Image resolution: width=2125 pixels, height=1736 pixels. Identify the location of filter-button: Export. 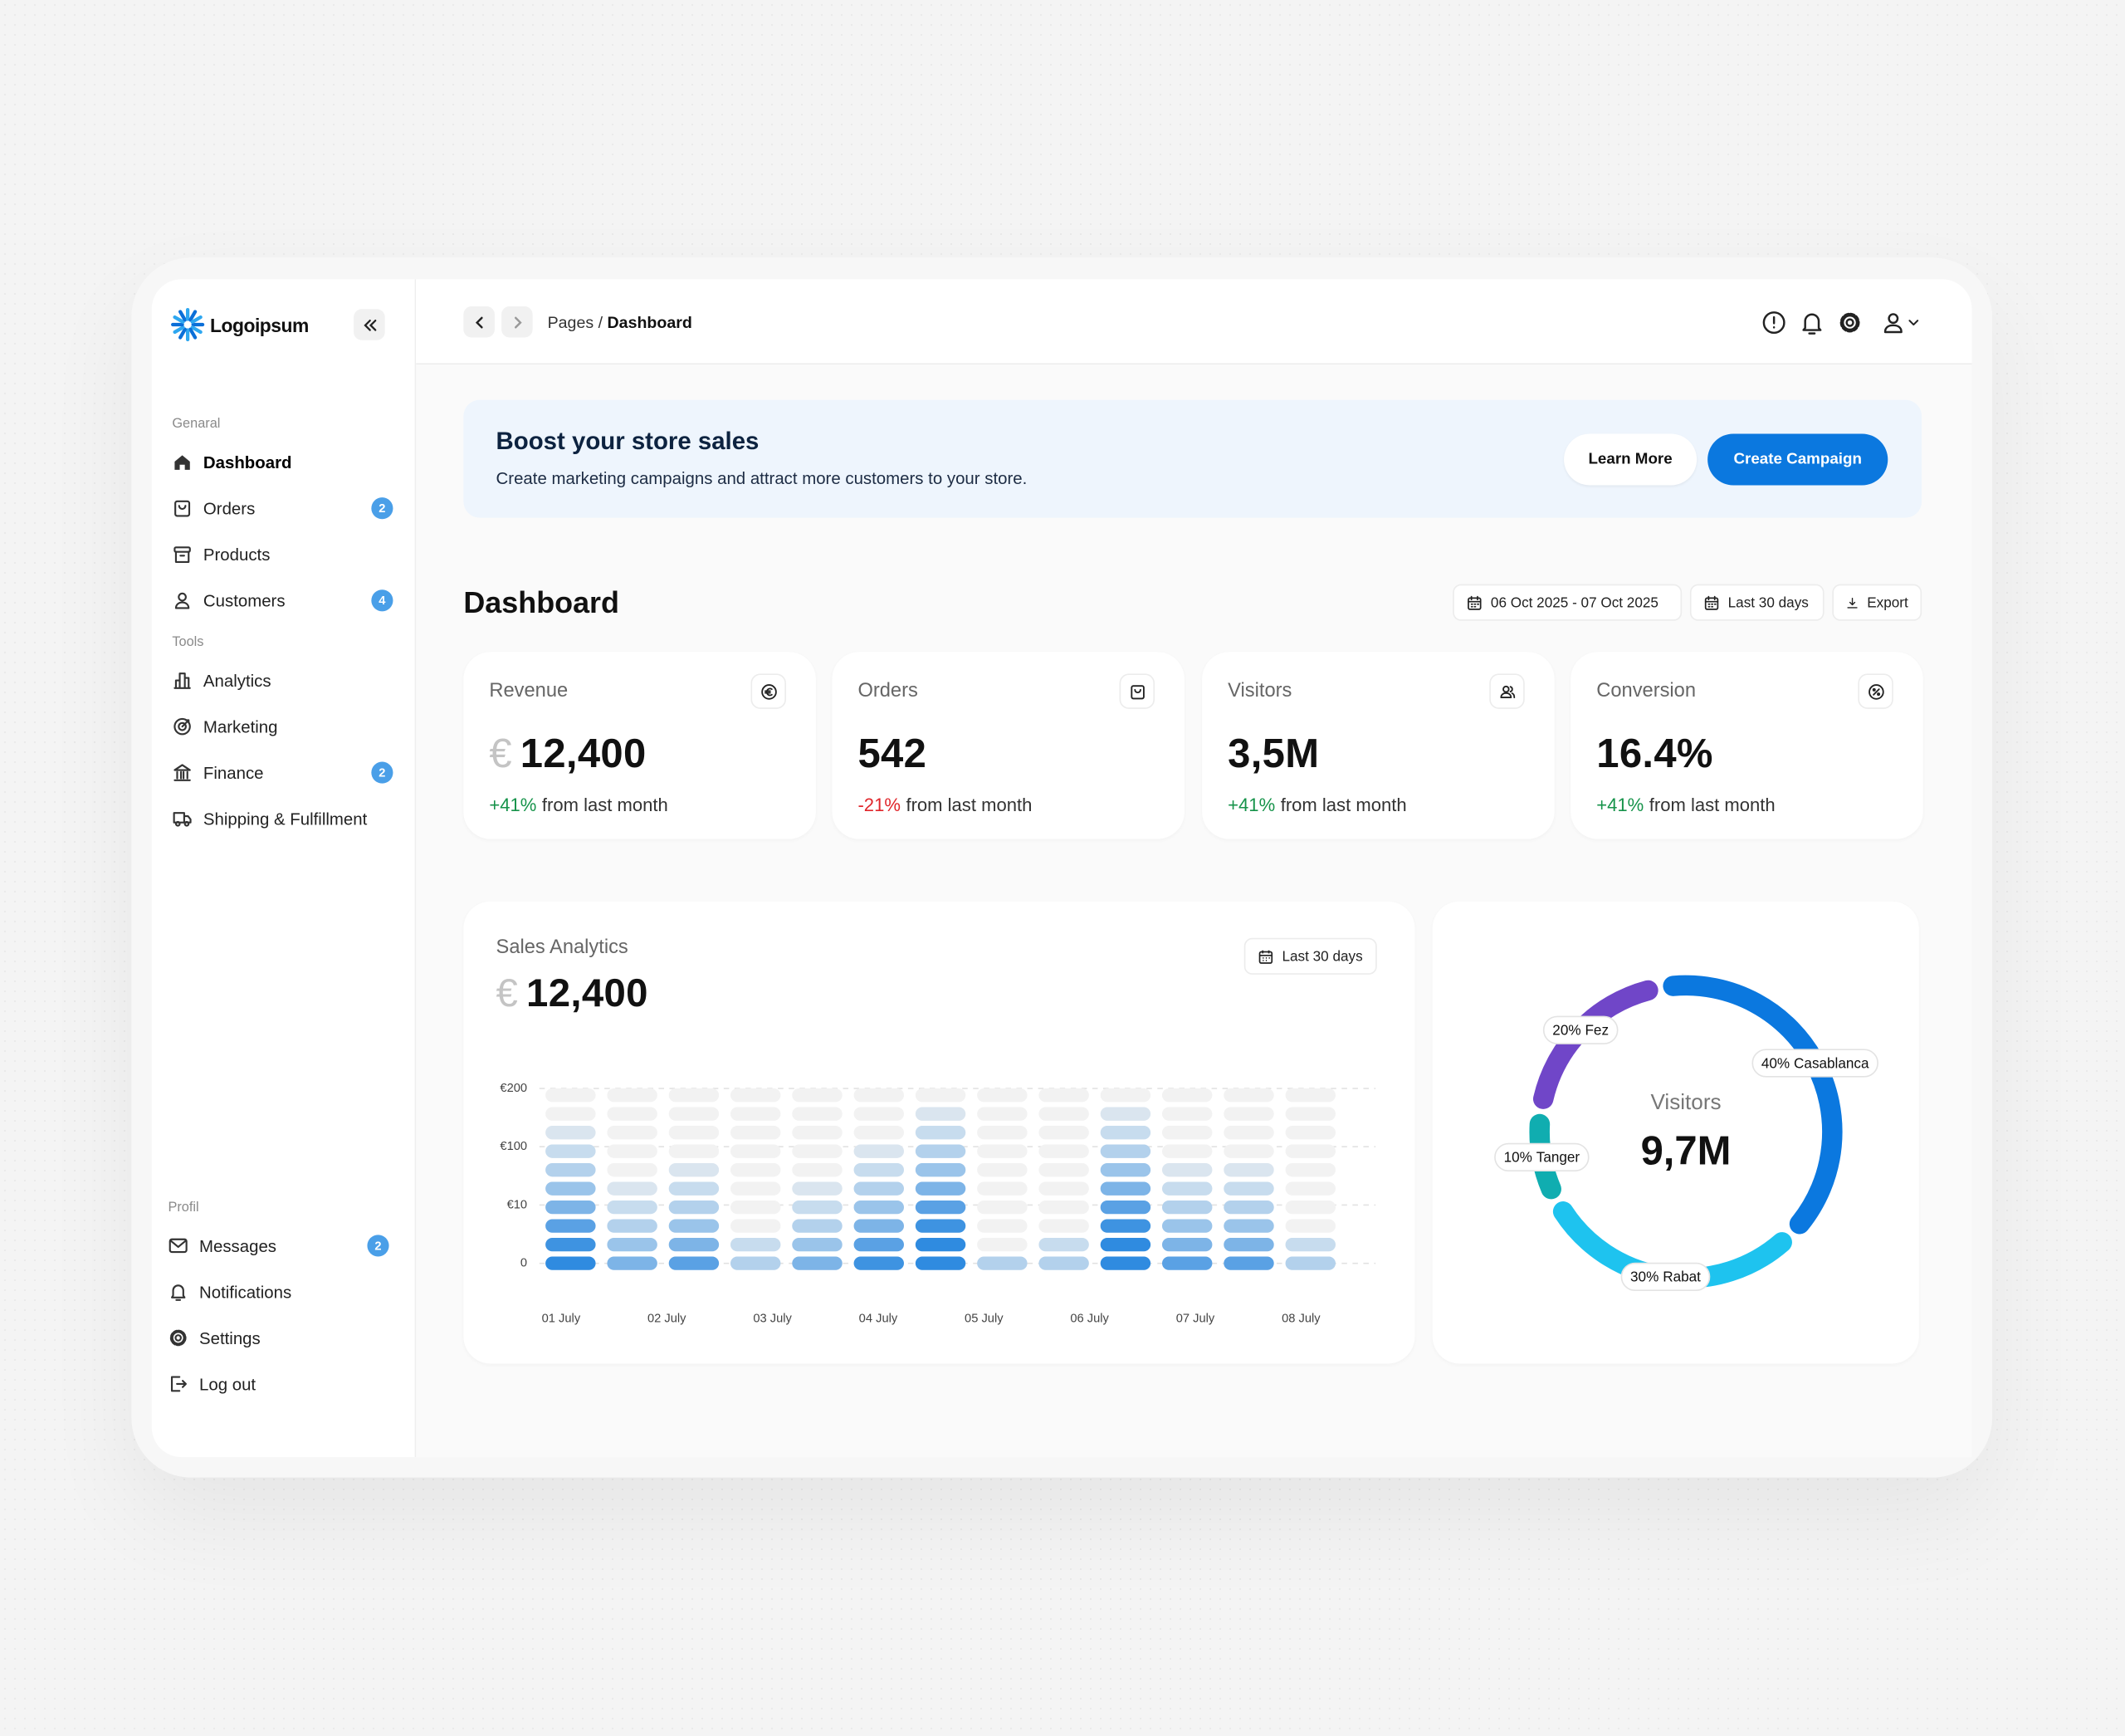
(1877, 602).